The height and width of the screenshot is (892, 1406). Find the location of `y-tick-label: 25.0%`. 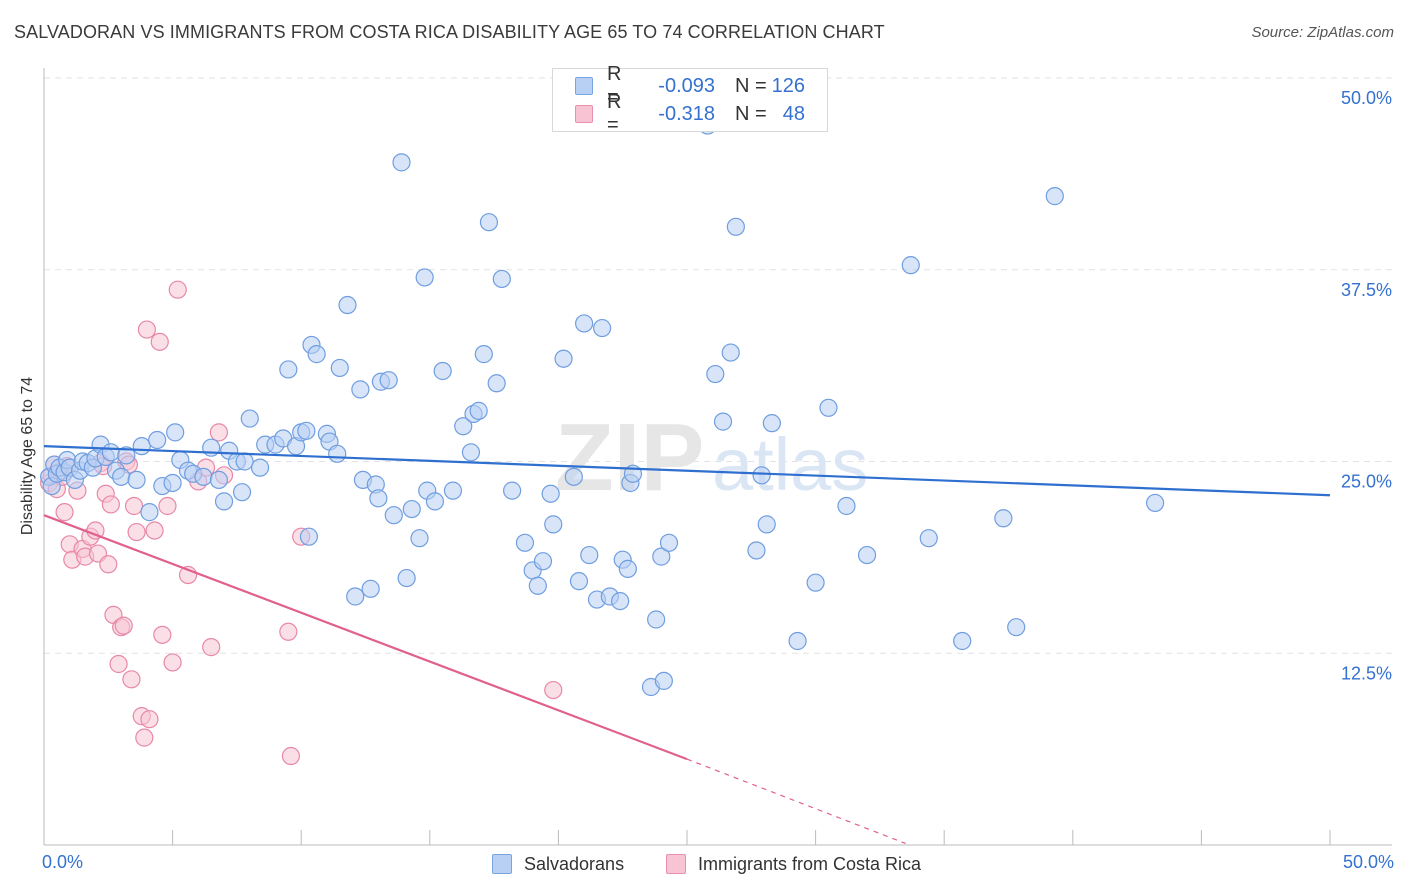

y-tick-label: 25.0% is located at coordinates (1366, 482).